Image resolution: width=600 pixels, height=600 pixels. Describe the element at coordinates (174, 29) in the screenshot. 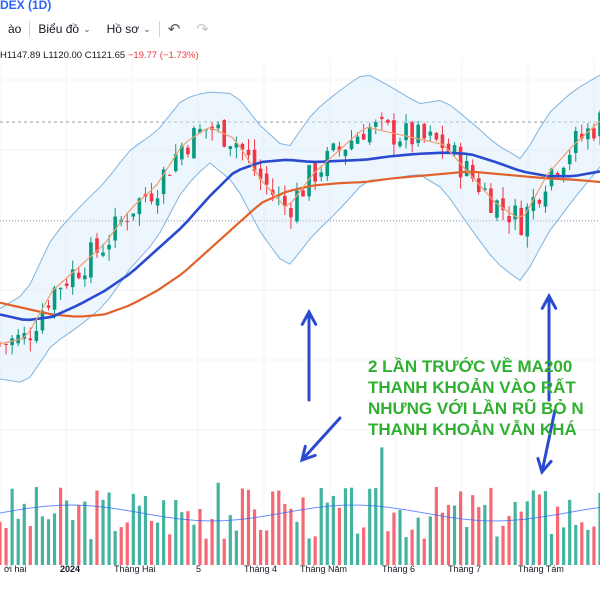

I see `undo-button: ↶` at that location.